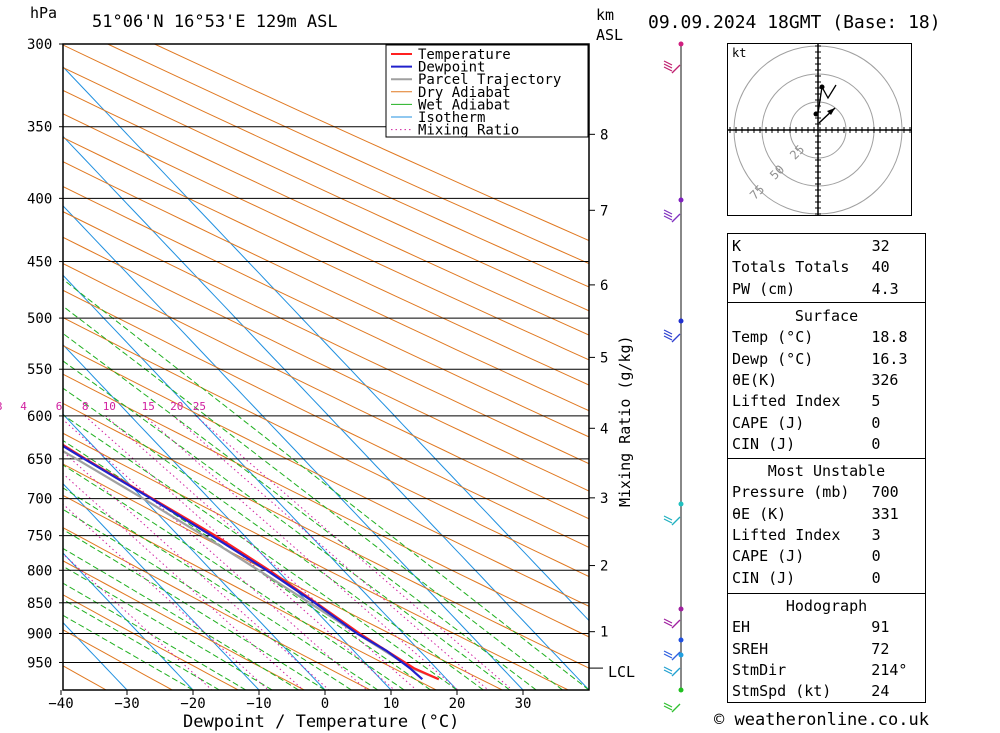  I want to click on hodograph-unit: kt, so click(739, 53).